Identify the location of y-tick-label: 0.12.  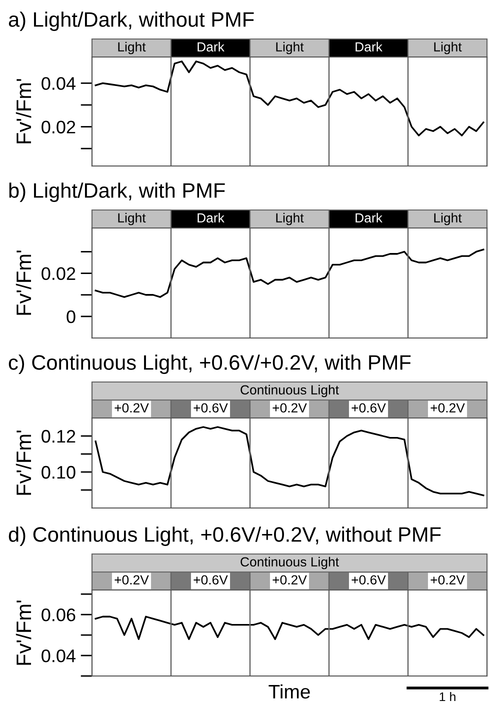
(59, 436).